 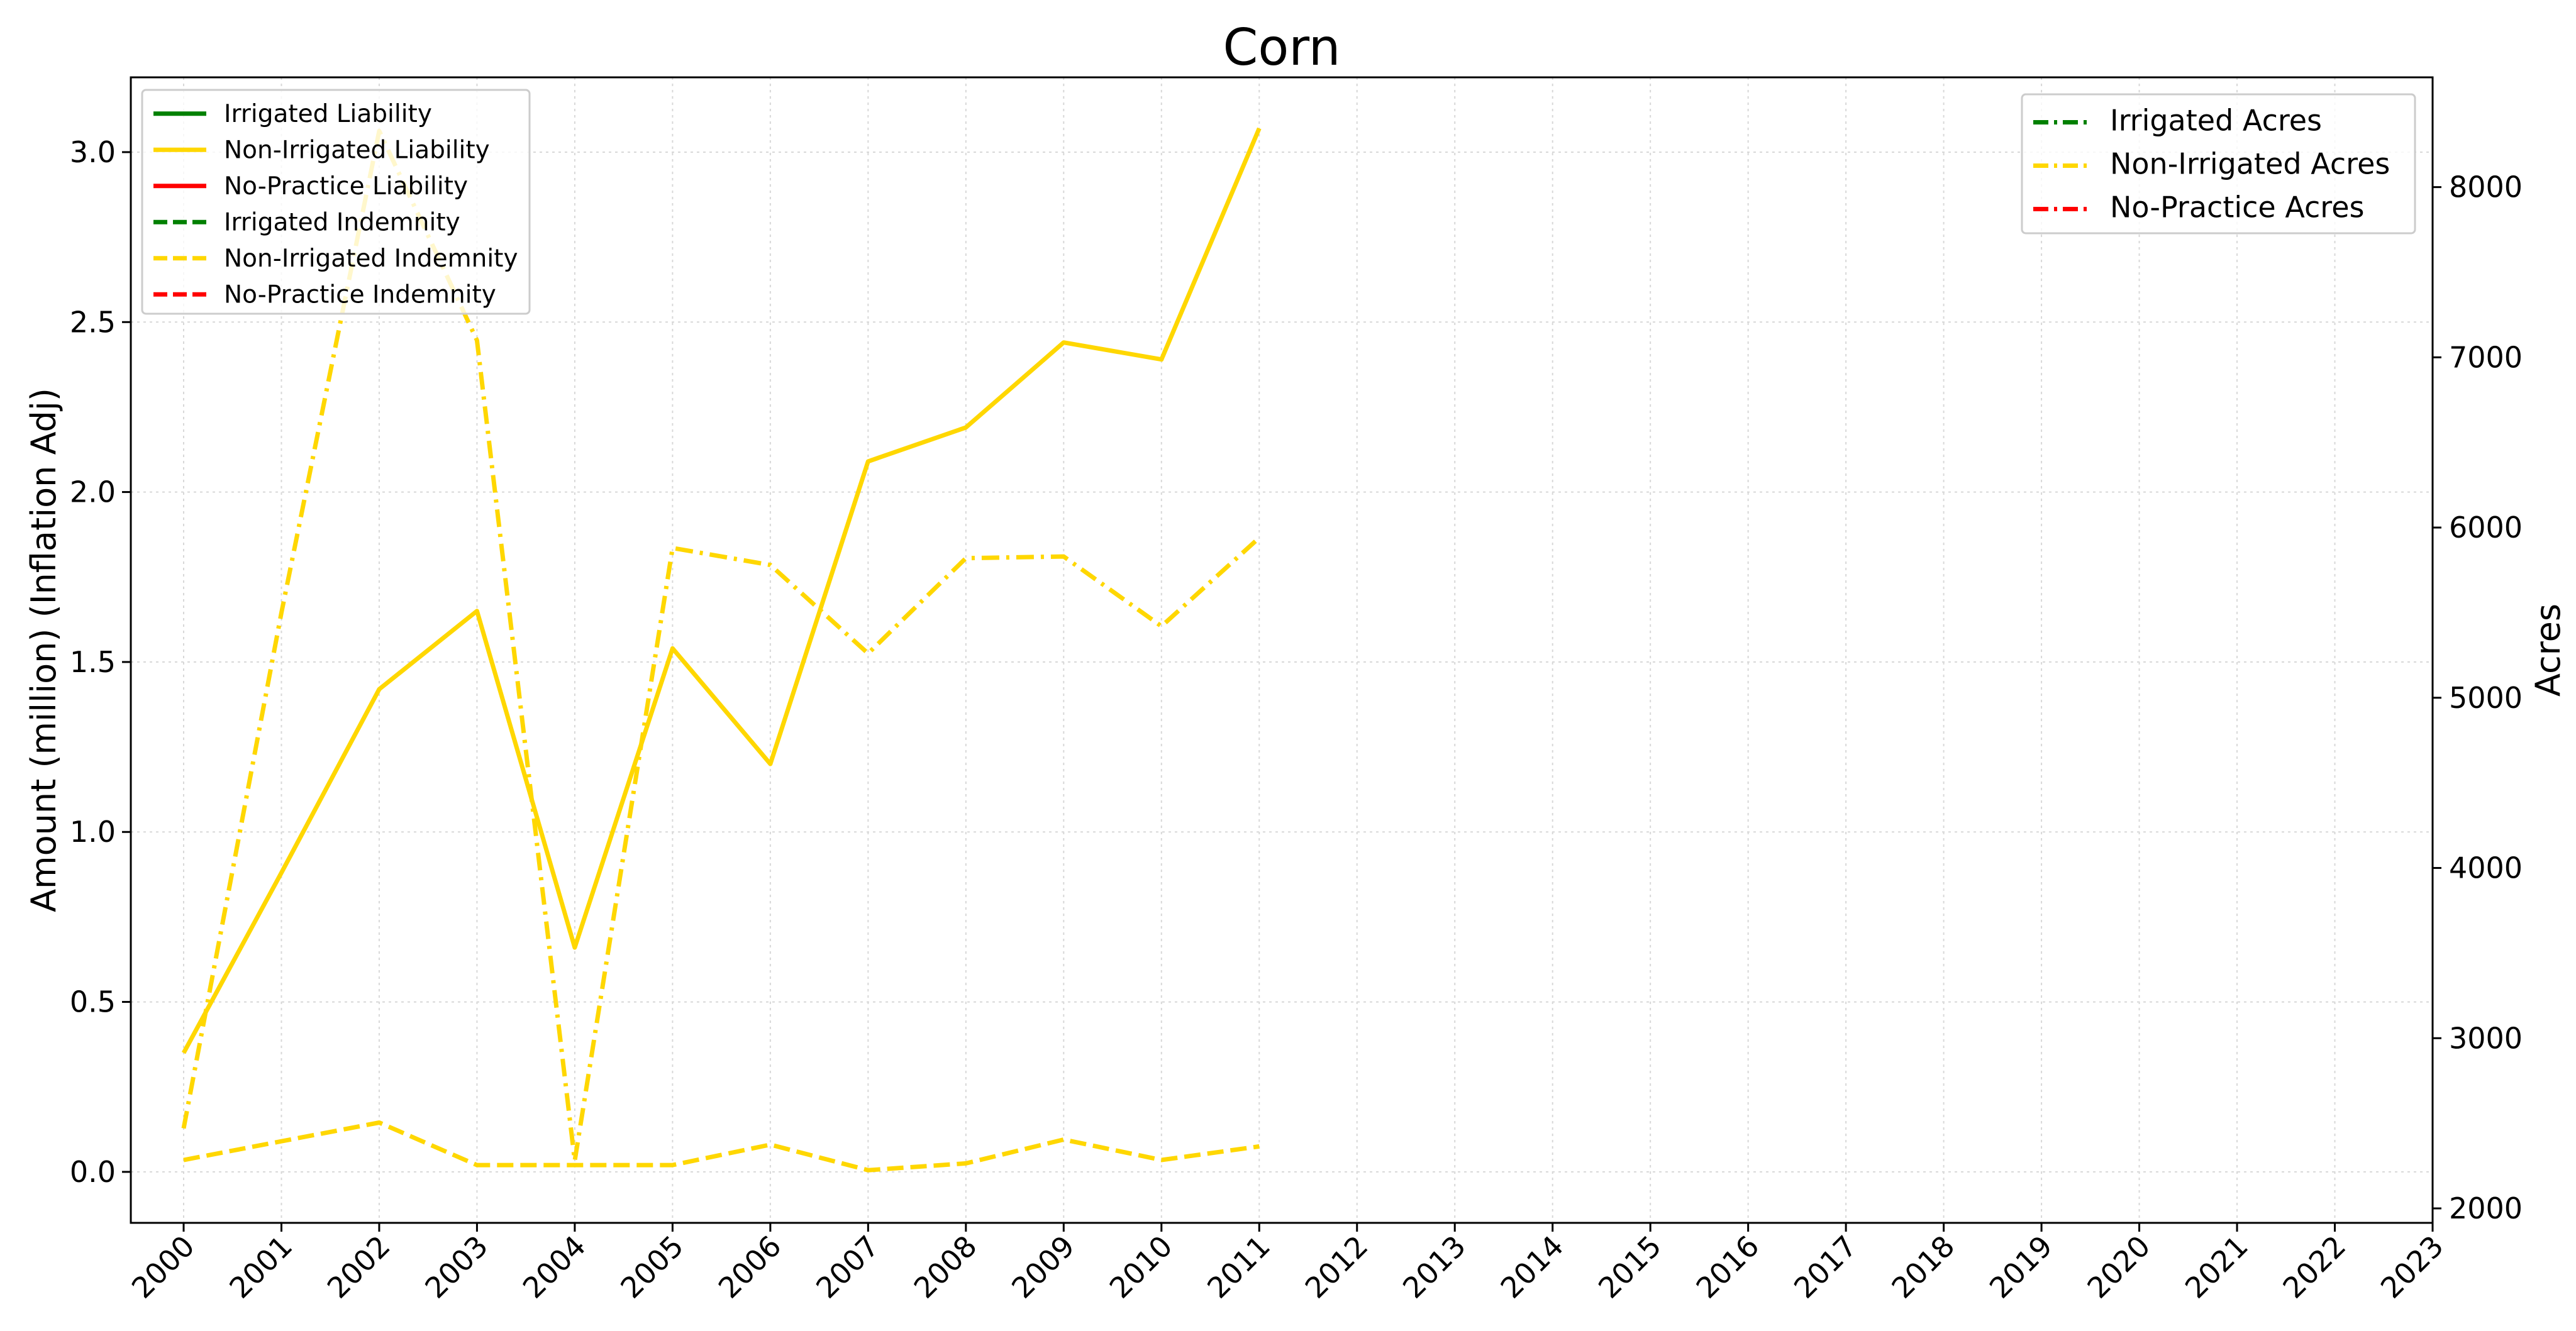 I want to click on x-tick-label: 2013, so click(x=1434, y=1267).